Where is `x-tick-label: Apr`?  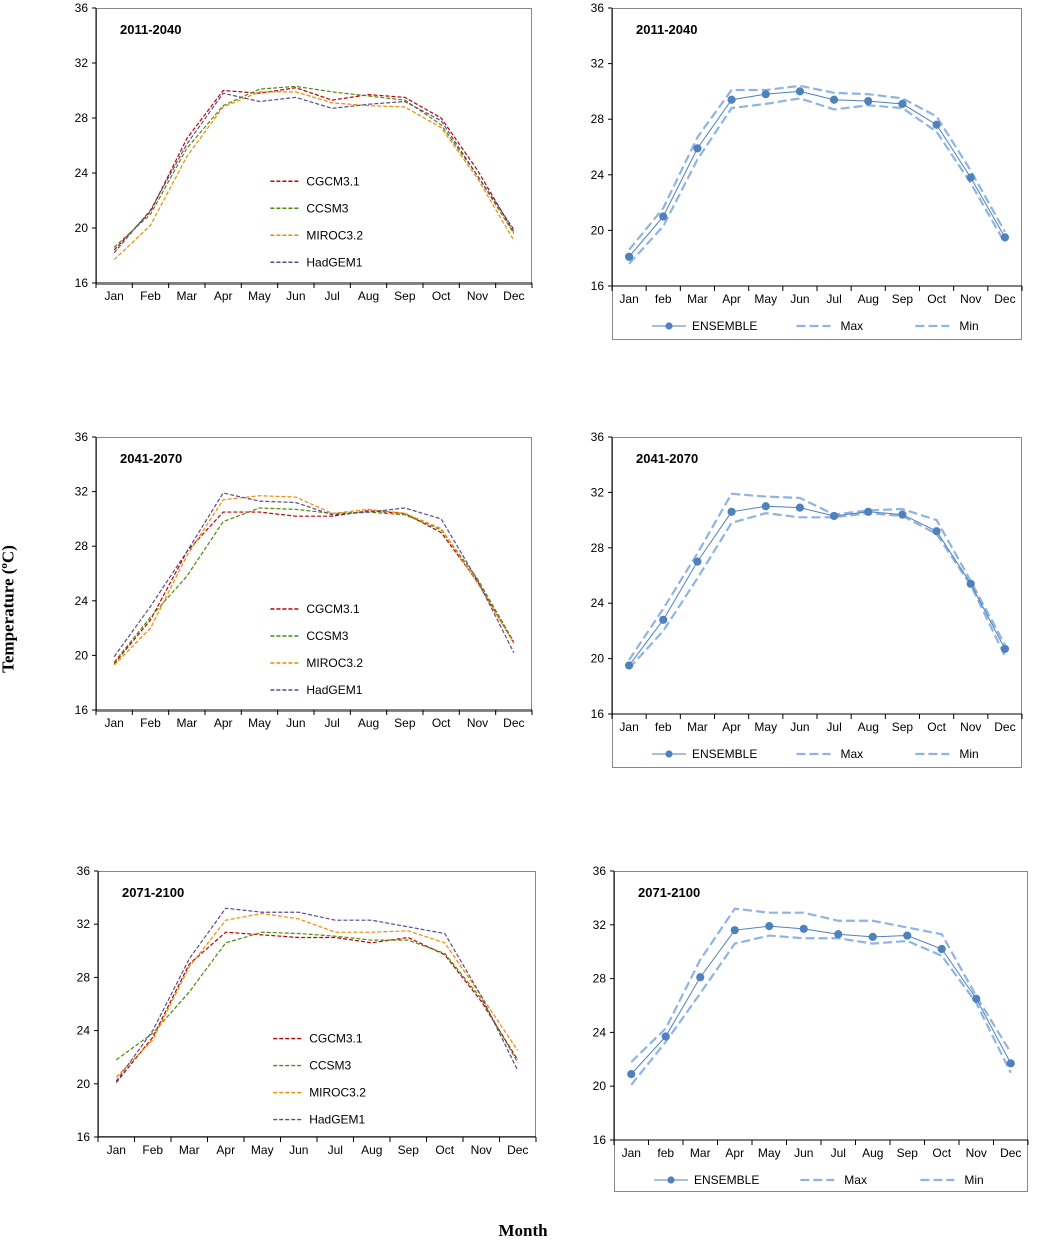 x-tick-label: Apr is located at coordinates (731, 727).